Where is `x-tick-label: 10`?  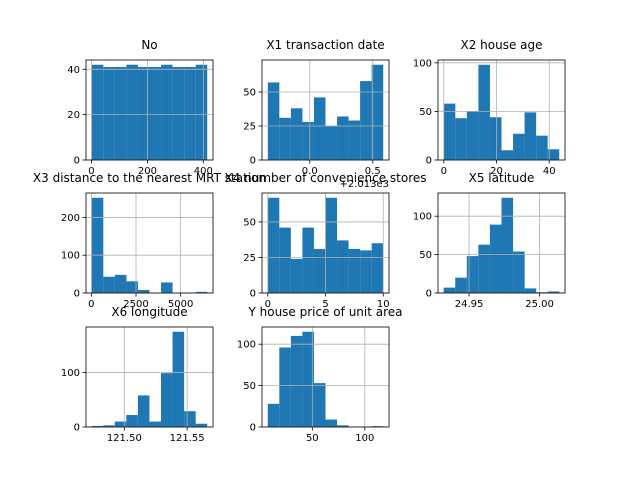 x-tick-label: 10 is located at coordinates (383, 304).